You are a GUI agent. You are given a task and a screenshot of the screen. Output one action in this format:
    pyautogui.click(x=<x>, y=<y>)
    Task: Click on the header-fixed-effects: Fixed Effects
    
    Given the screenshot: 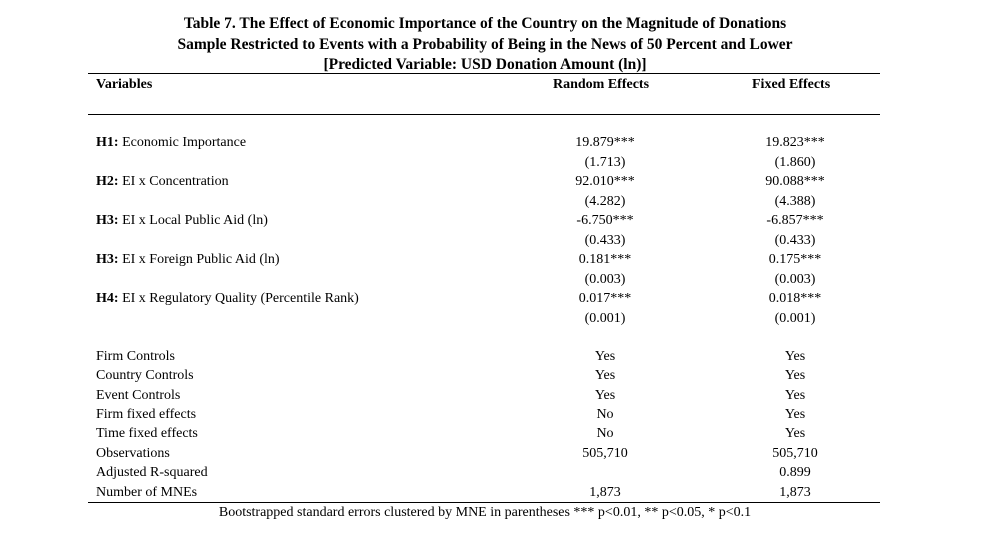 What is the action you would take?
    pyautogui.click(x=791, y=84)
    